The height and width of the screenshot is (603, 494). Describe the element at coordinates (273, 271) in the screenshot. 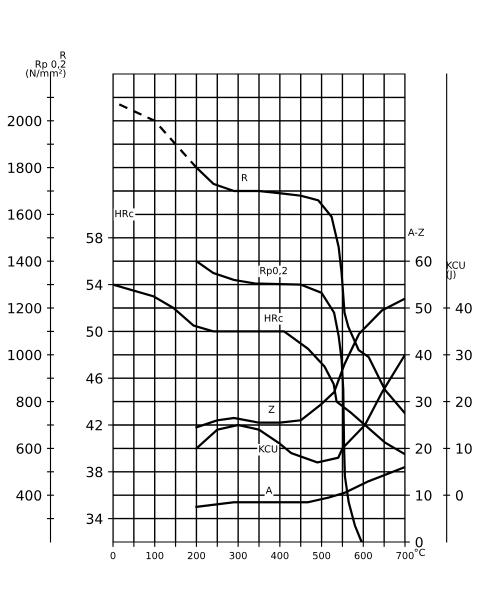

I see `series-label: Rp0,2` at that location.